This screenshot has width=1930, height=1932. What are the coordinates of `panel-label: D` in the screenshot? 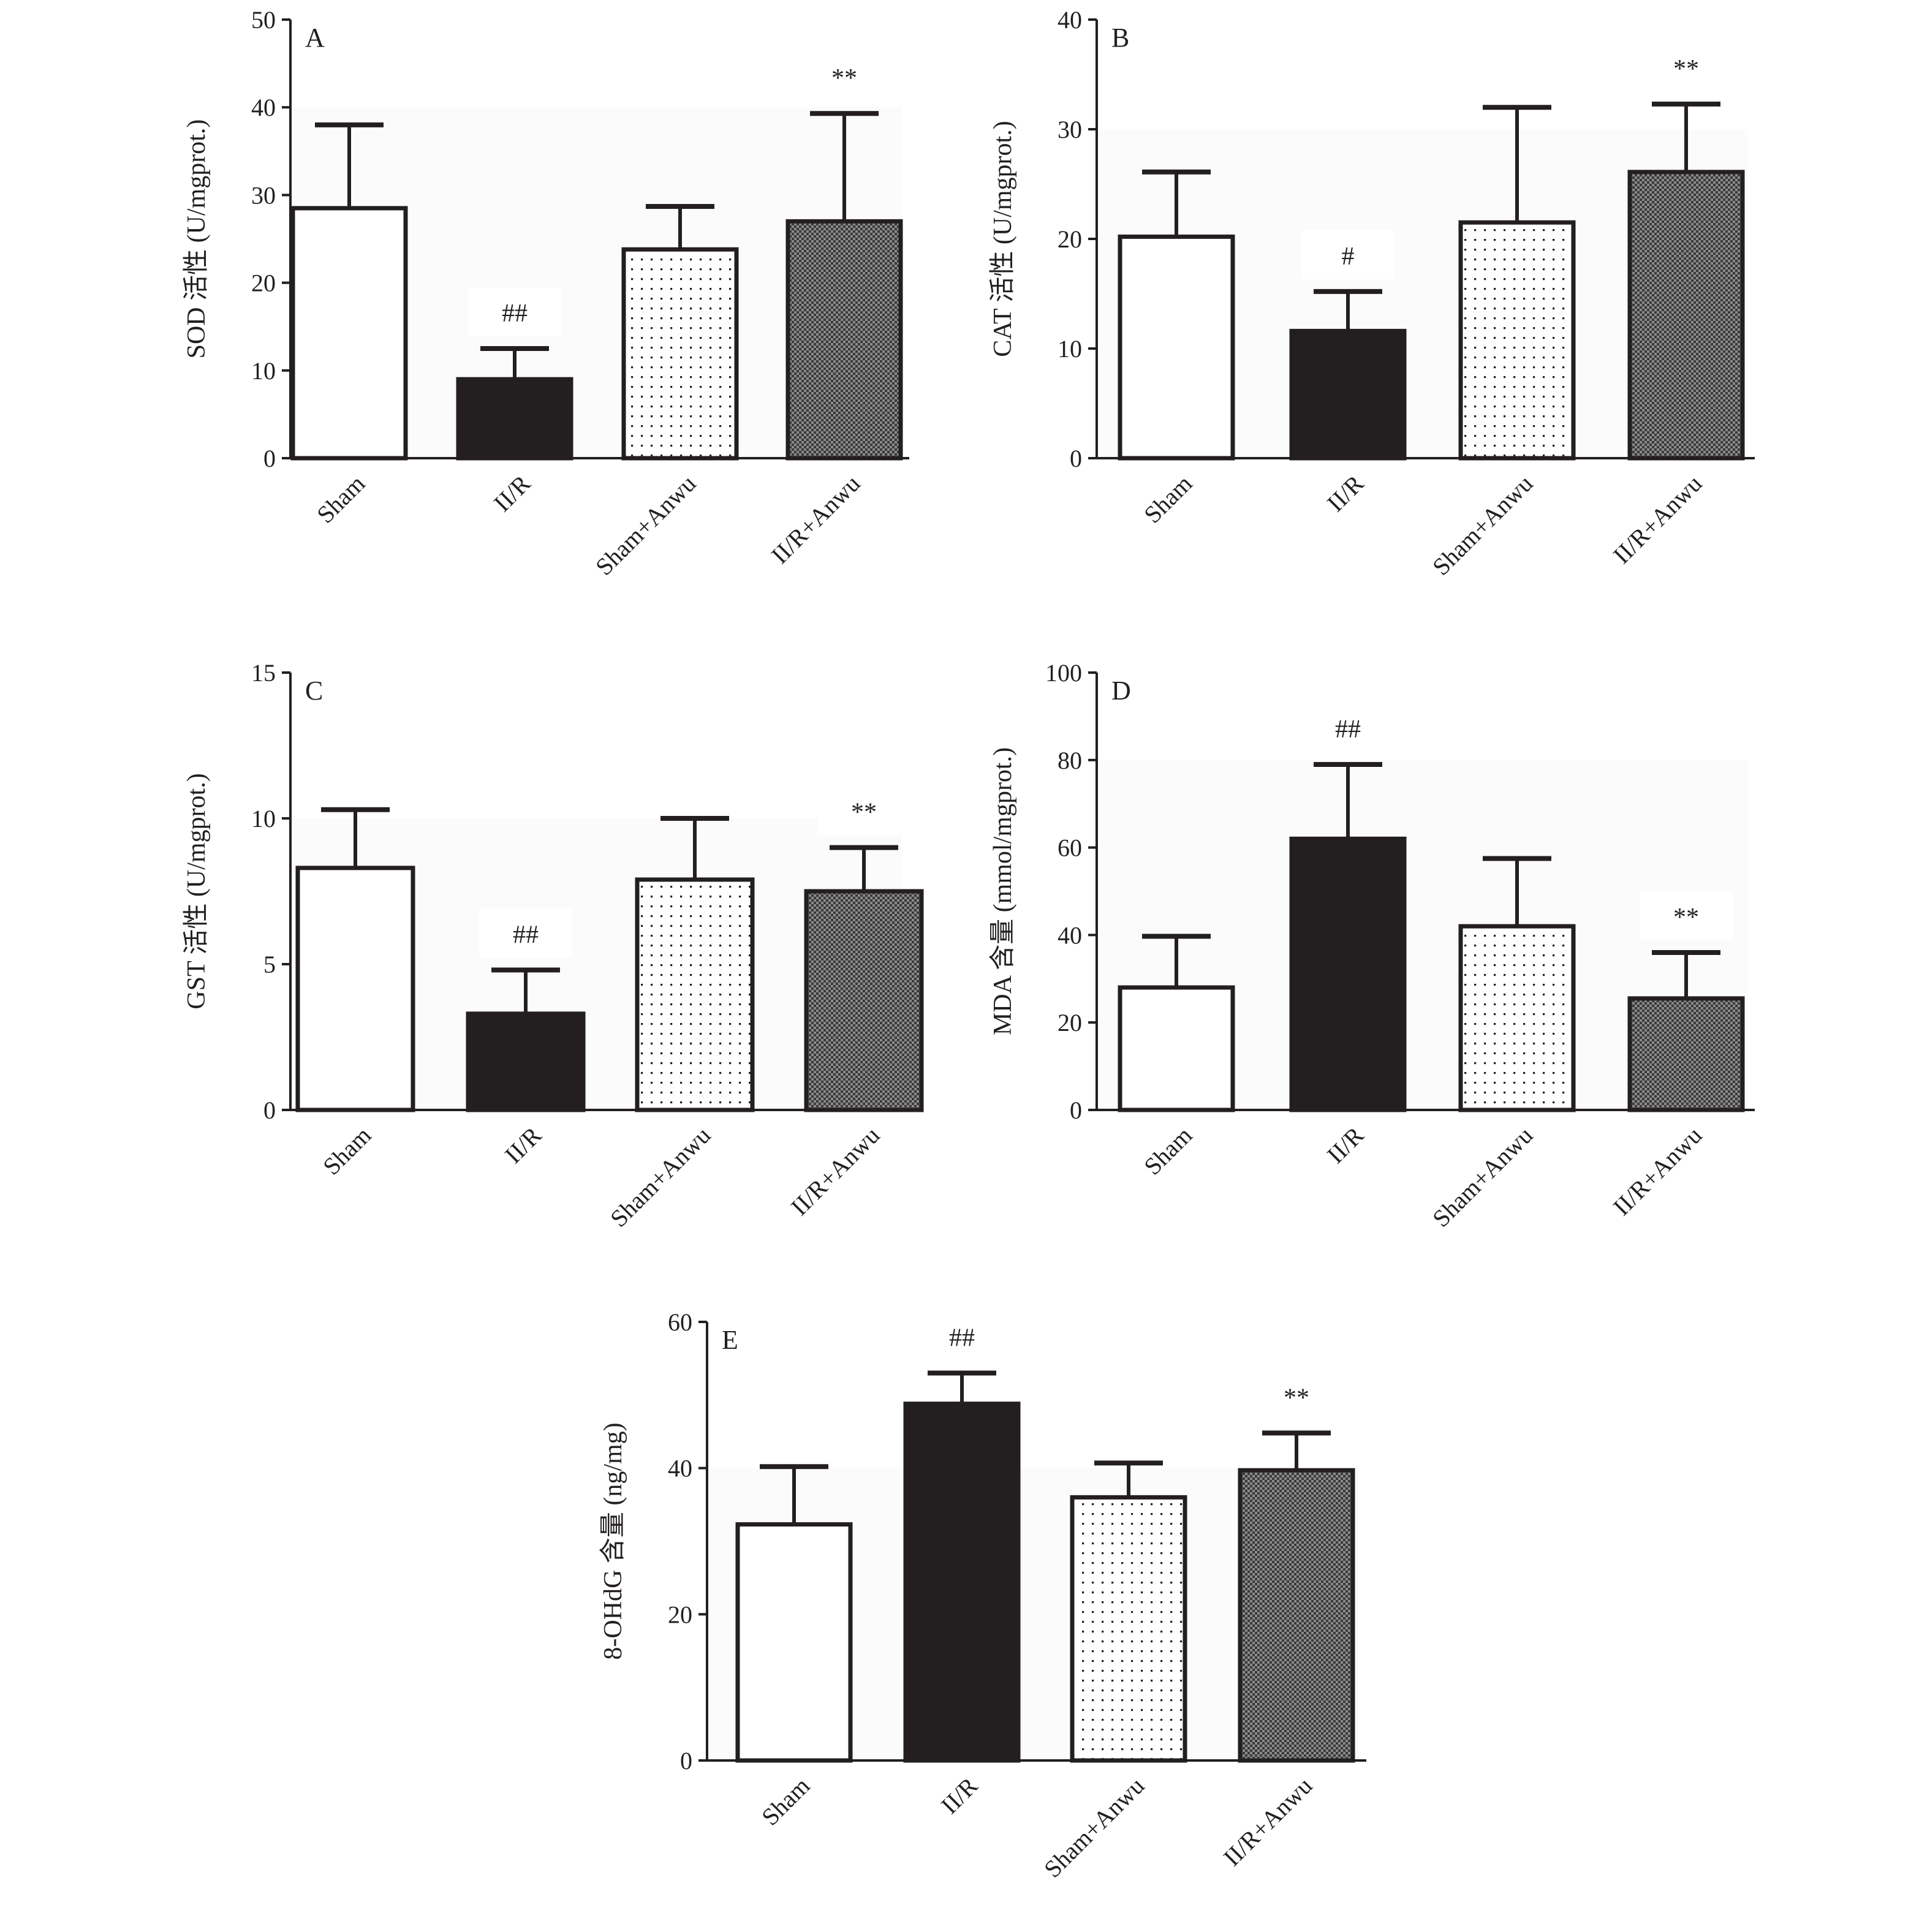 It's located at (1121, 691).